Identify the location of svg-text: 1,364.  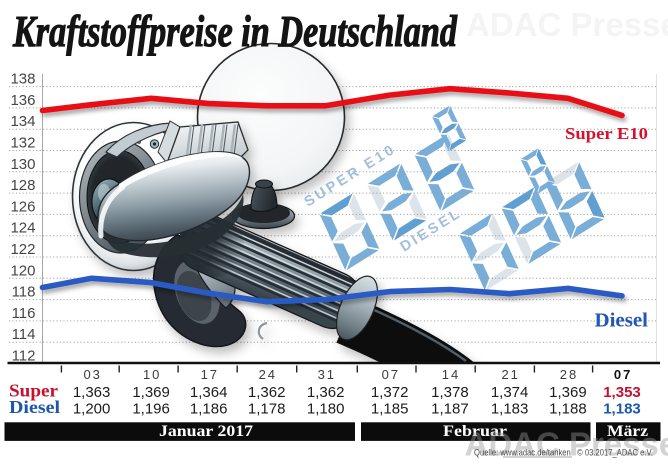
(209, 392).